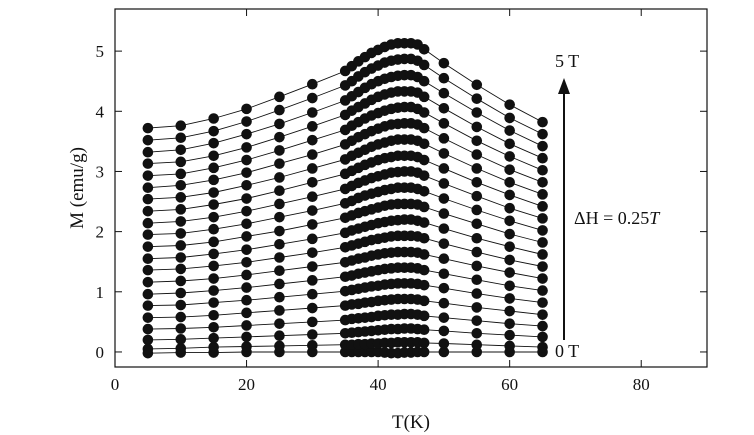 This screenshot has width=754, height=435. What do you see at coordinates (115, 384) in the screenshot?
I see `x-tick-label: 0` at bounding box center [115, 384].